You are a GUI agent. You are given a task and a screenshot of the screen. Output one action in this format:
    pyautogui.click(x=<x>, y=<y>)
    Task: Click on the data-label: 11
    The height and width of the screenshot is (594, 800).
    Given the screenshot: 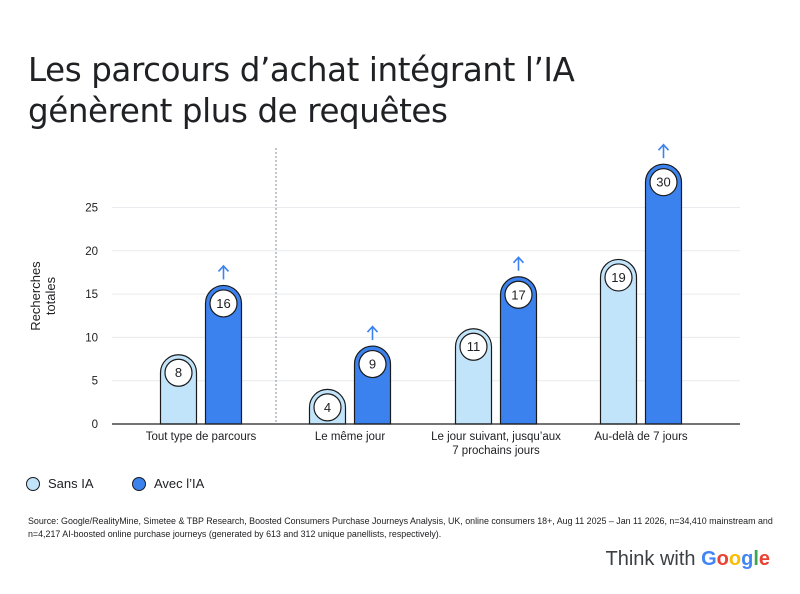 What is the action you would take?
    pyautogui.click(x=474, y=346)
    